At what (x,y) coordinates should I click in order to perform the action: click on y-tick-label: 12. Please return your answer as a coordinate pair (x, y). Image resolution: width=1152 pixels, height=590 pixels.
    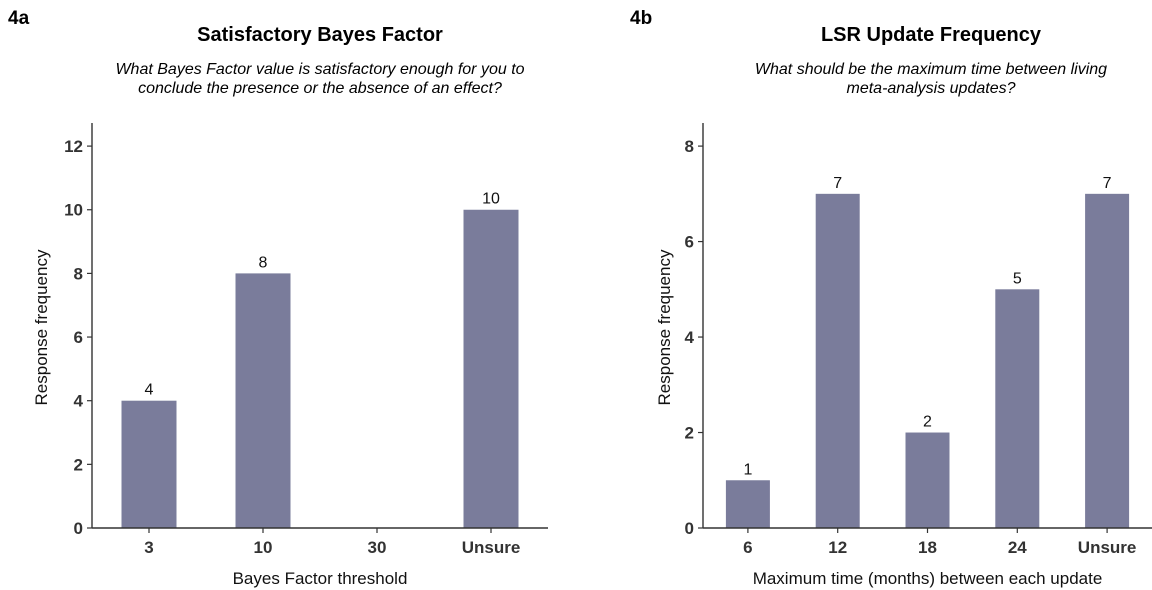
    Looking at the image, I should click on (73, 146).